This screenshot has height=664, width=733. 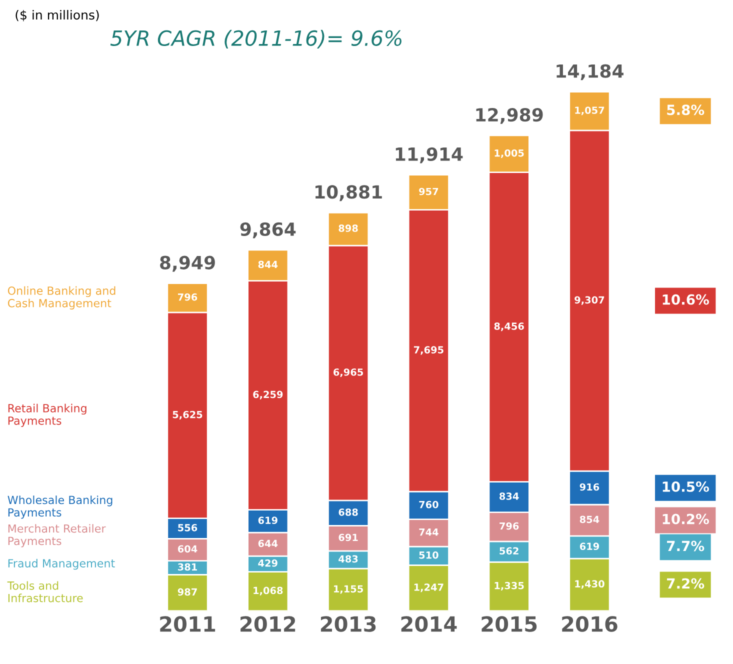 What do you see at coordinates (188, 549) in the screenshot?
I see `data-label: 604` at bounding box center [188, 549].